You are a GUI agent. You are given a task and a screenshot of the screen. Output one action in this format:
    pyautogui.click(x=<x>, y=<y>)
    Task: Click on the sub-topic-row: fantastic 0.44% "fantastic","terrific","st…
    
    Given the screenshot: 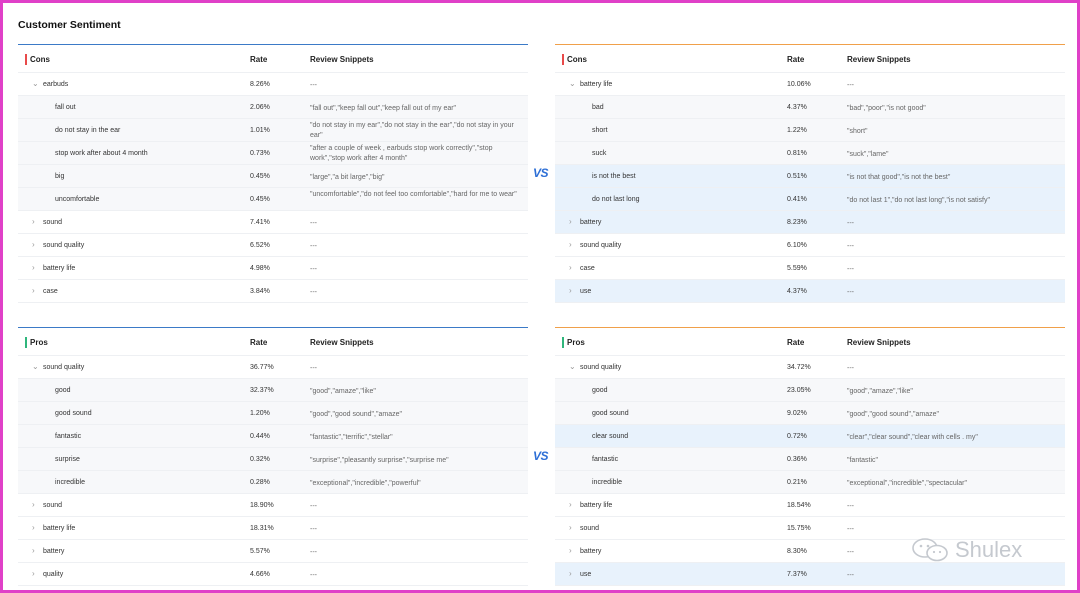 What is the action you would take?
    pyautogui.click(x=273, y=436)
    